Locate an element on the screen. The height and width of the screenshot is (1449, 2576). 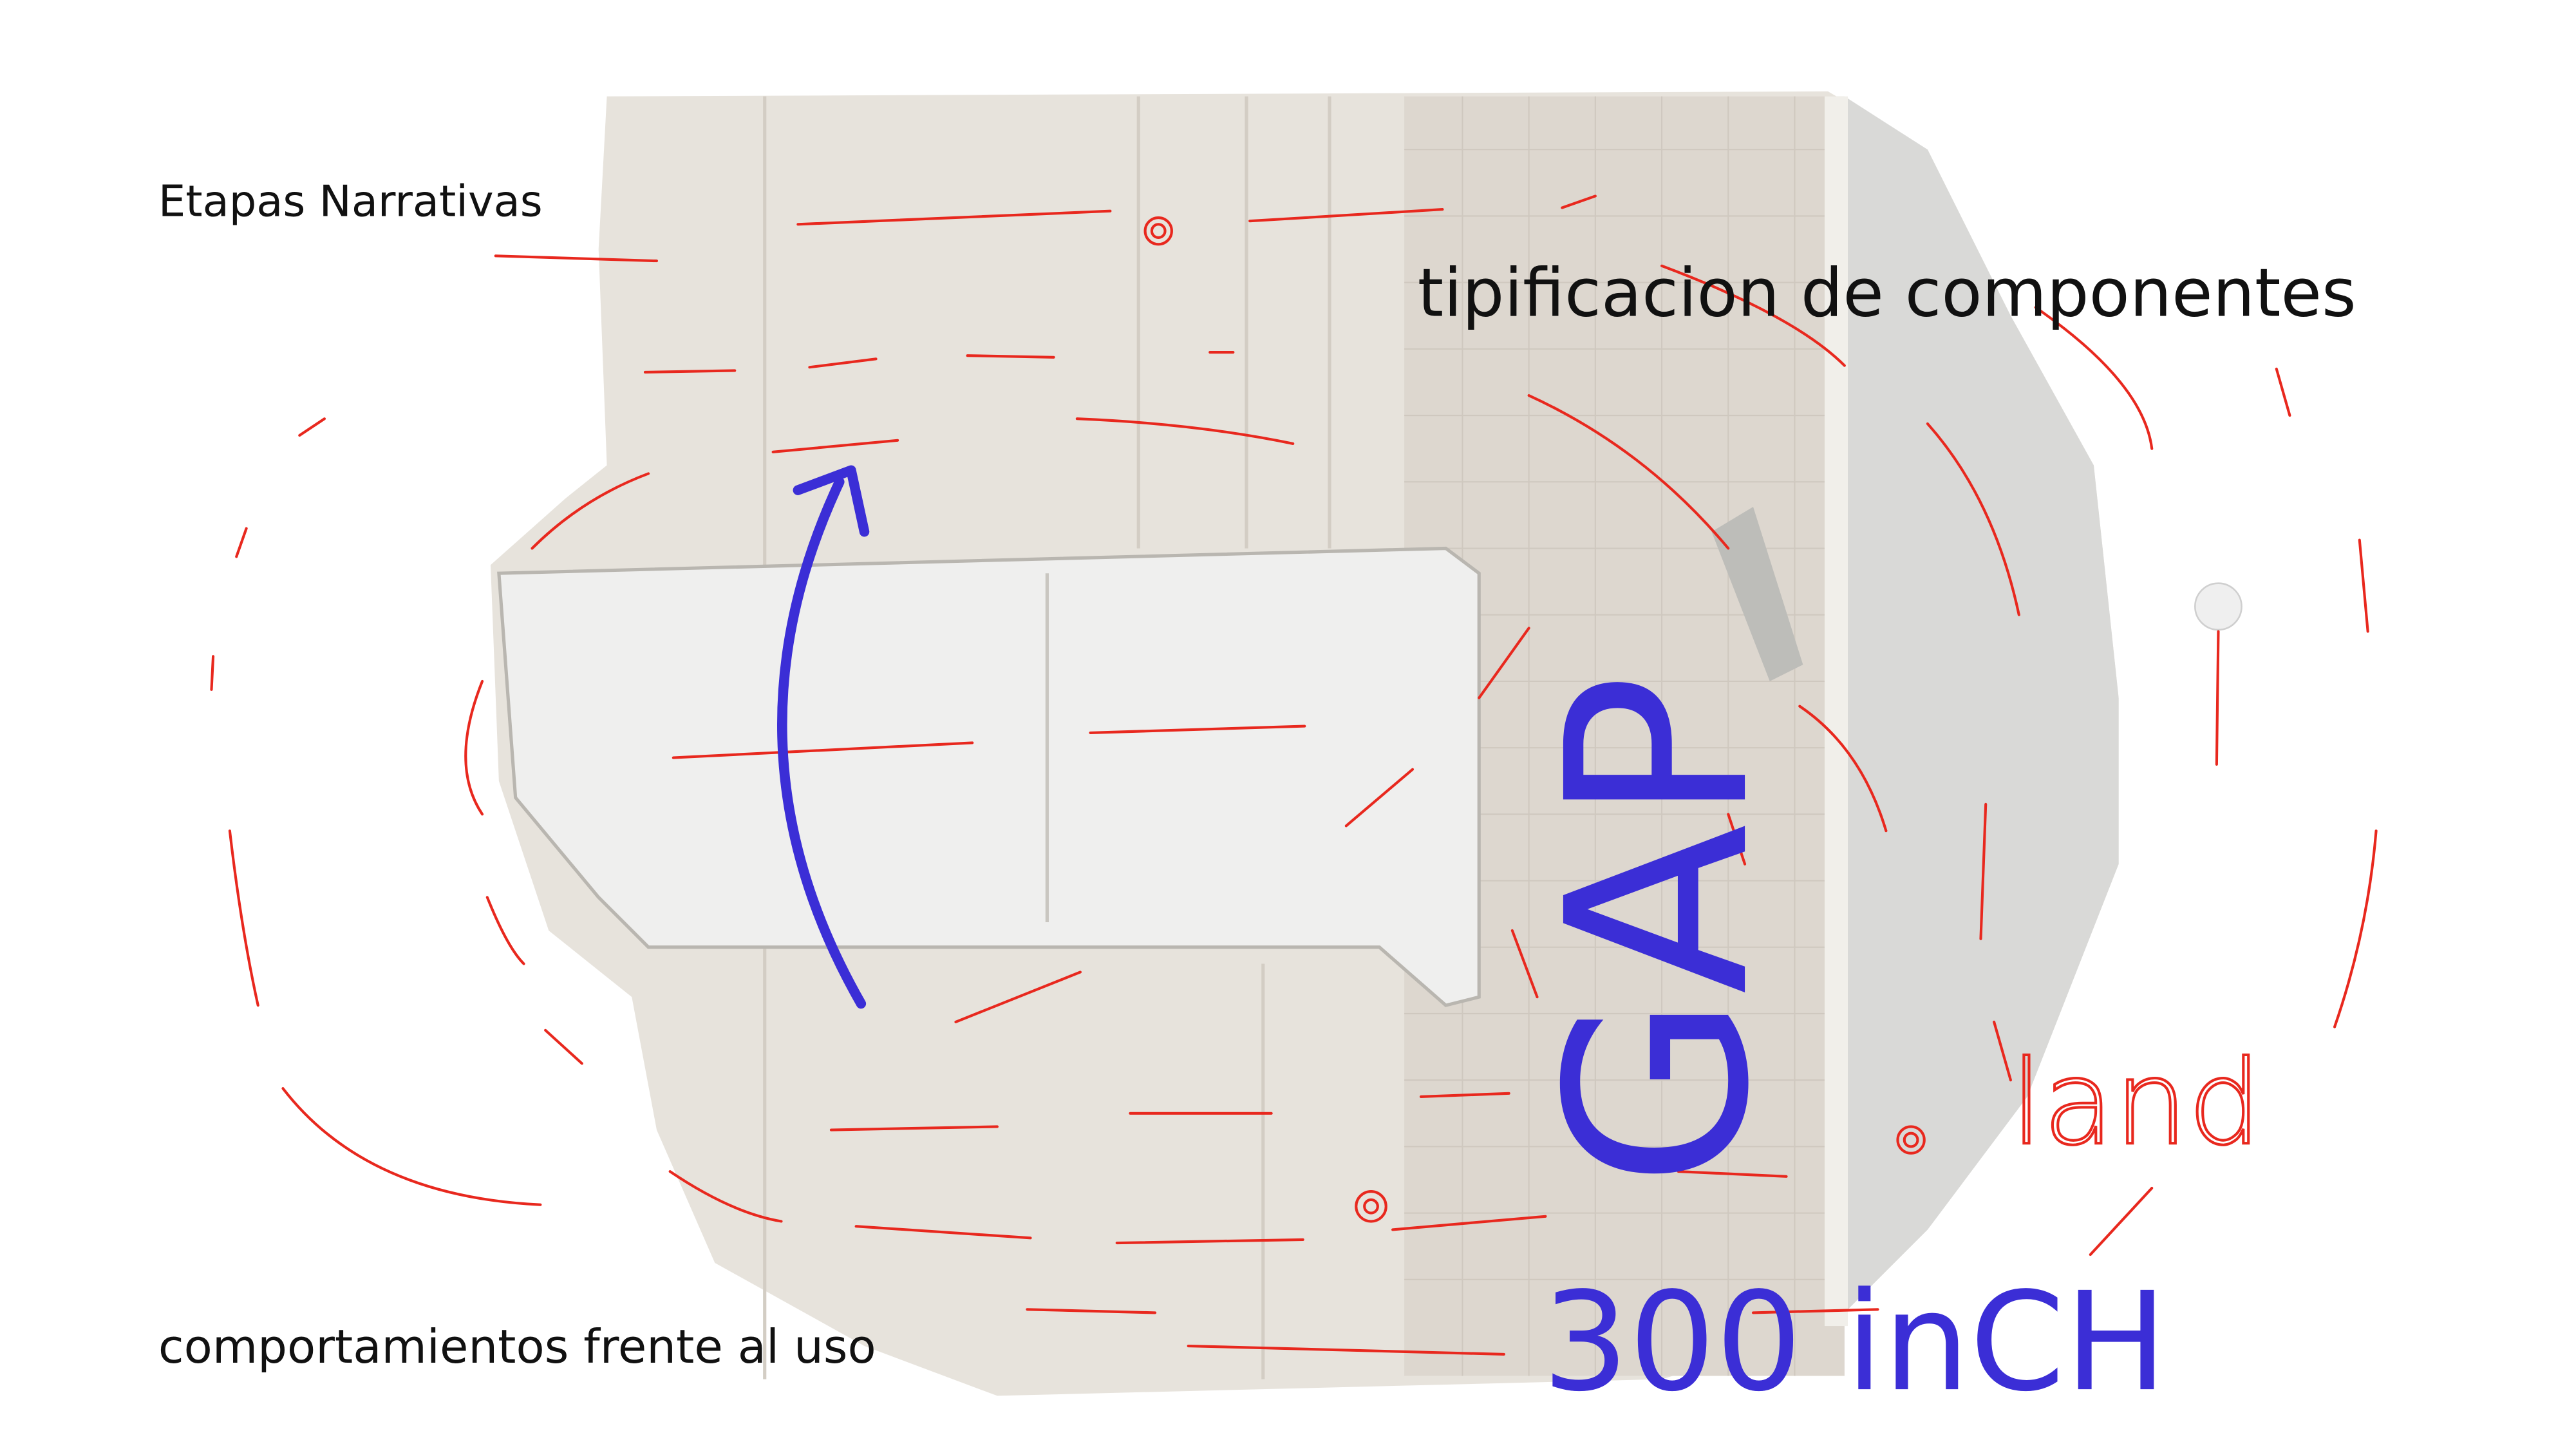
handwriting-distance: 300 inCH is located at coordinates (1854, 1342).